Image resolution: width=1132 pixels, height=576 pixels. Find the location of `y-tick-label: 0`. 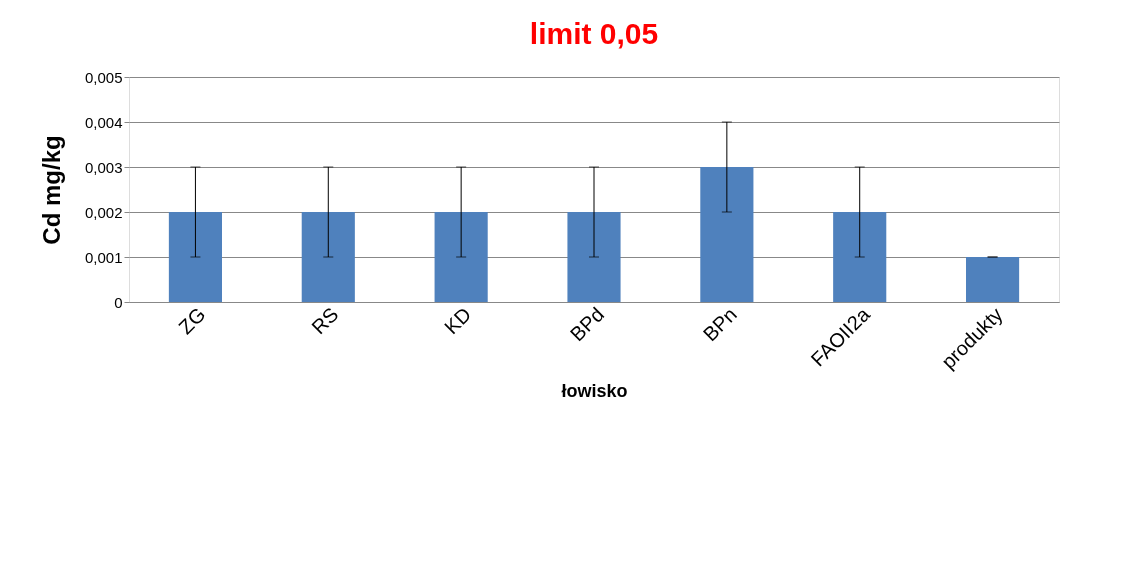

y-tick-label: 0 is located at coordinates (118, 302).